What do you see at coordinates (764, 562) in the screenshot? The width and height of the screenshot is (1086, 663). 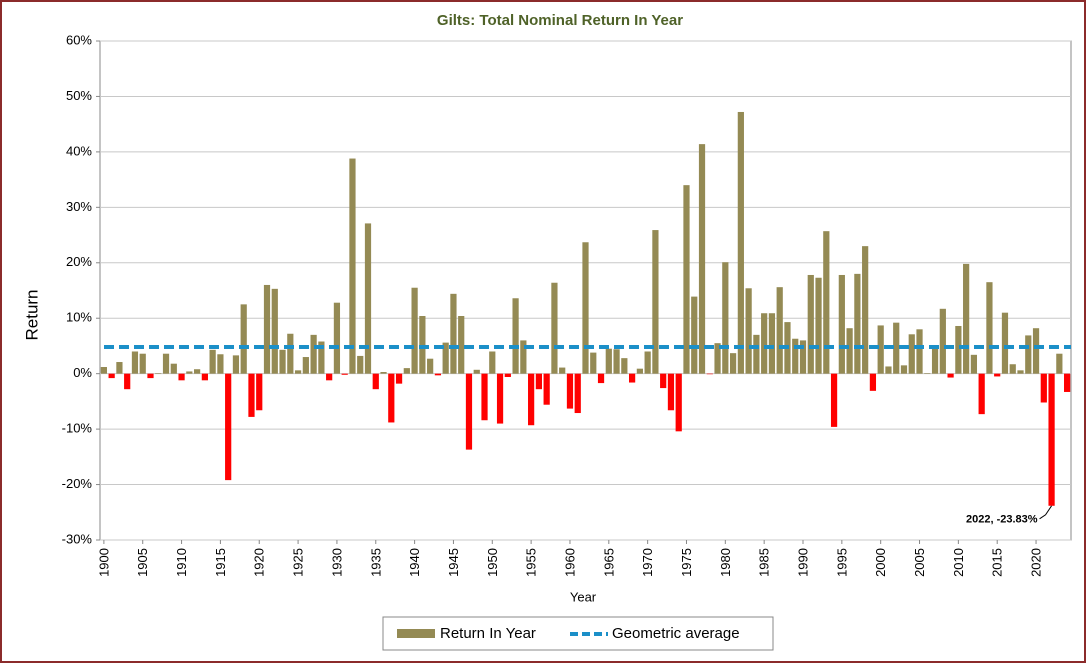 I see `x-tick-label: 1985` at bounding box center [764, 562].